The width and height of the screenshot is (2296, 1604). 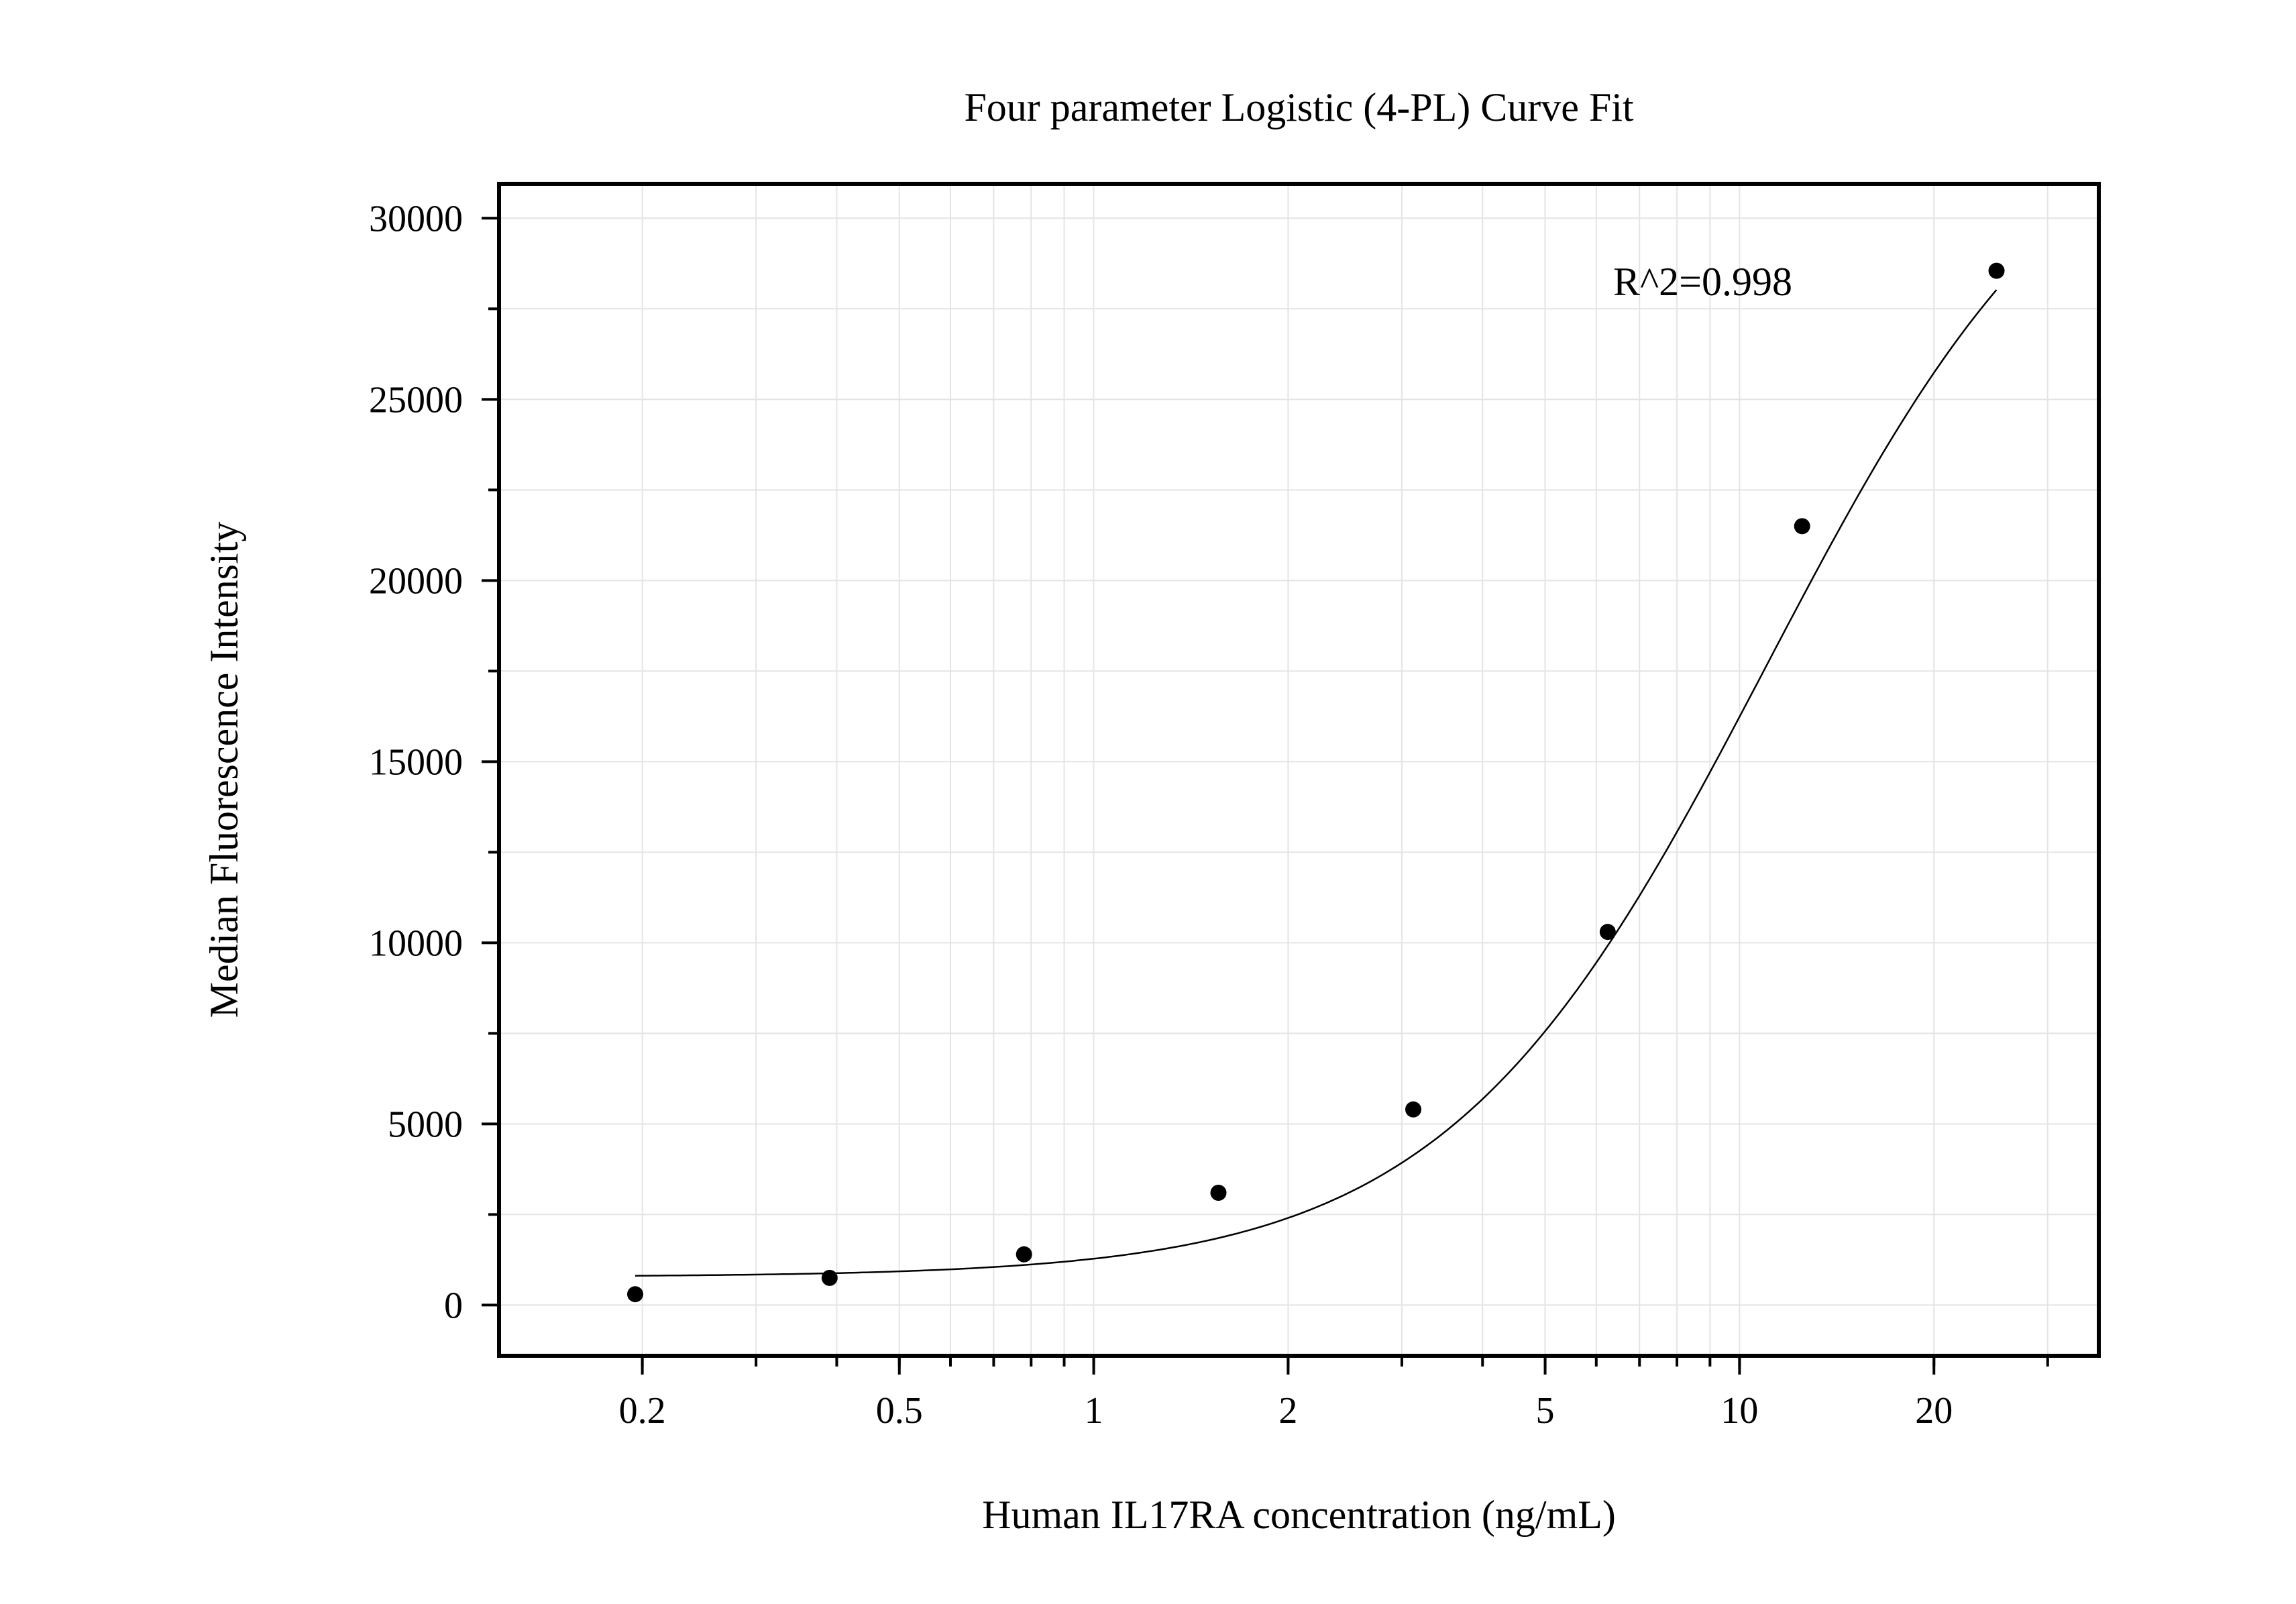 What do you see at coordinates (416, 400) in the screenshot?
I see `y-tick-label: 25000` at bounding box center [416, 400].